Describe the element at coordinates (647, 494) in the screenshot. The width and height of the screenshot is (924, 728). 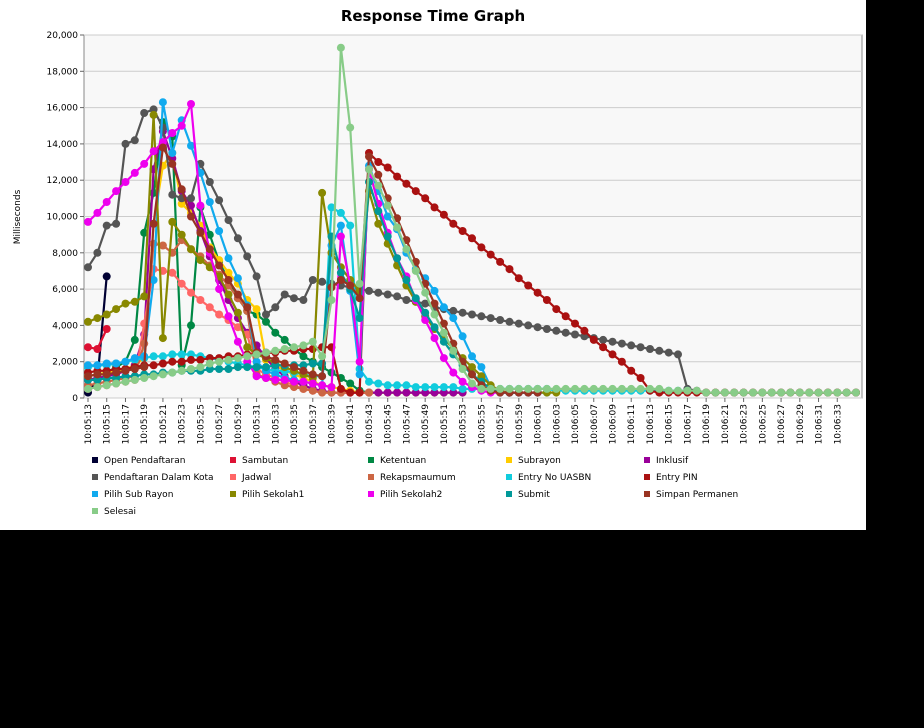
I see `legend-swatch` at that location.